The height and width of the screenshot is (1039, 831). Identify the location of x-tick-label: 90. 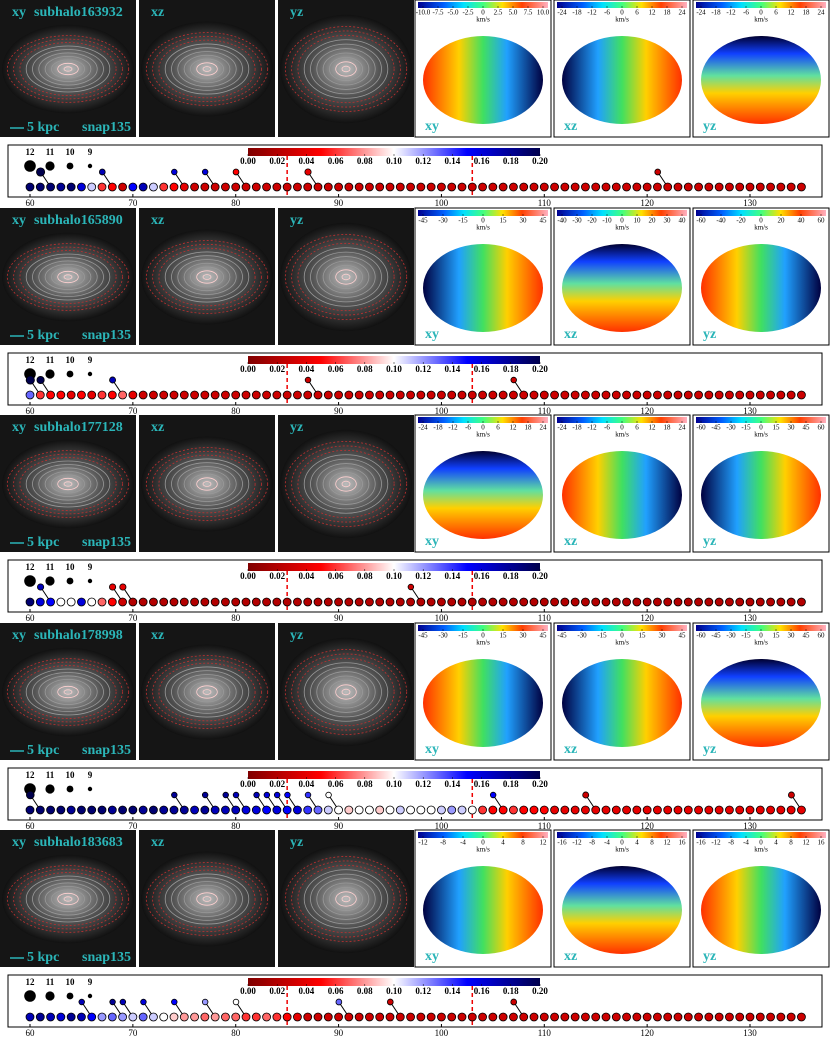
(339, 203).